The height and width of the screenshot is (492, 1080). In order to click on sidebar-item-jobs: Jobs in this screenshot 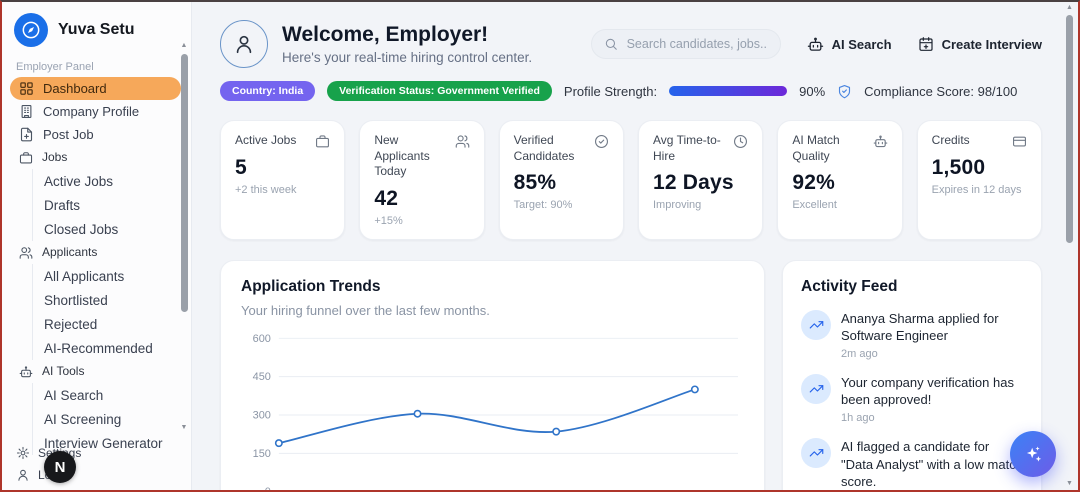, I will do `click(95, 157)`.